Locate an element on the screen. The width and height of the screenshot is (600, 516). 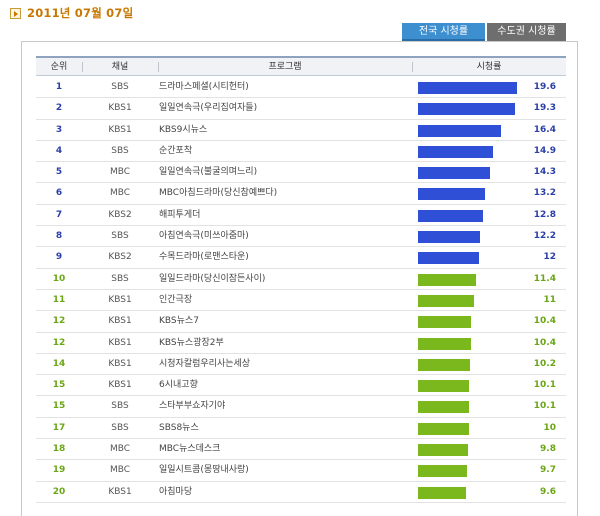
rank-cell: 3 is located at coordinates (59, 129).